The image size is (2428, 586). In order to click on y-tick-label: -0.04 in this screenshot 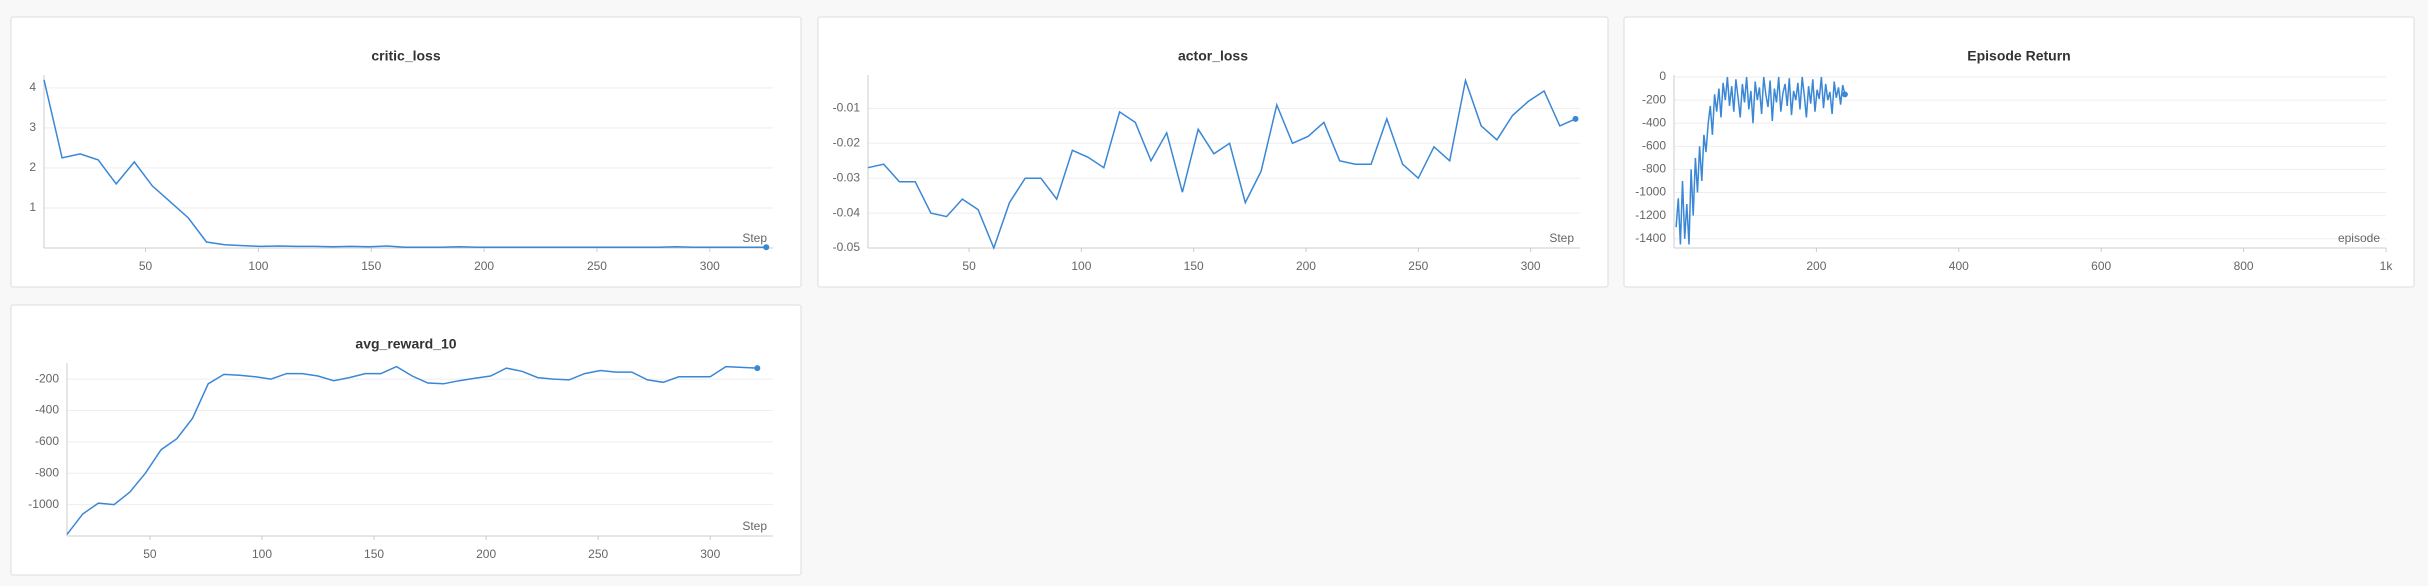, I will do `click(847, 212)`.